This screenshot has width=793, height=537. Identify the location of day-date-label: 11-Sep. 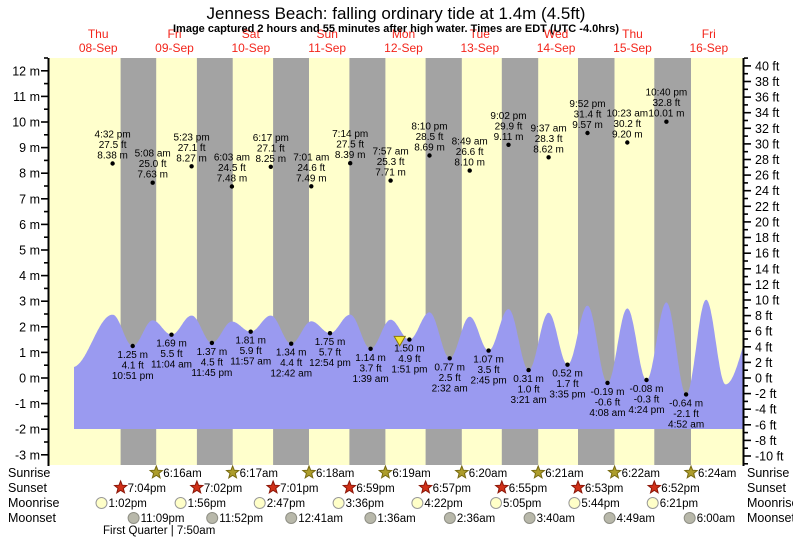
(327, 48).